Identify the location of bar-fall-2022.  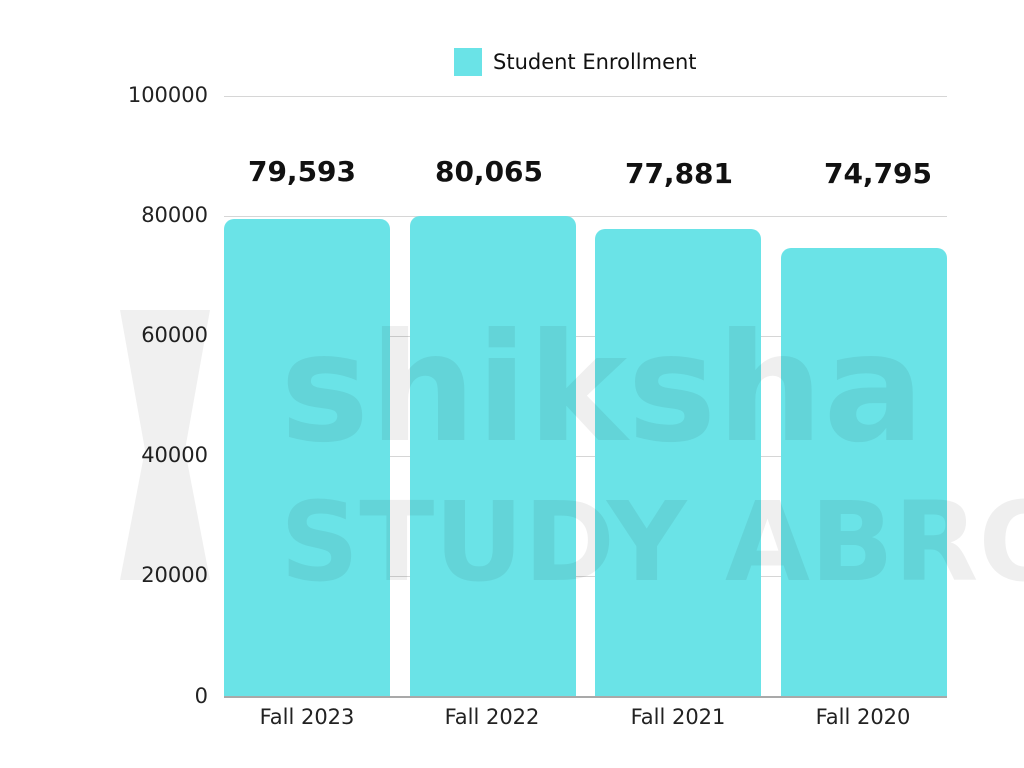
(493, 456).